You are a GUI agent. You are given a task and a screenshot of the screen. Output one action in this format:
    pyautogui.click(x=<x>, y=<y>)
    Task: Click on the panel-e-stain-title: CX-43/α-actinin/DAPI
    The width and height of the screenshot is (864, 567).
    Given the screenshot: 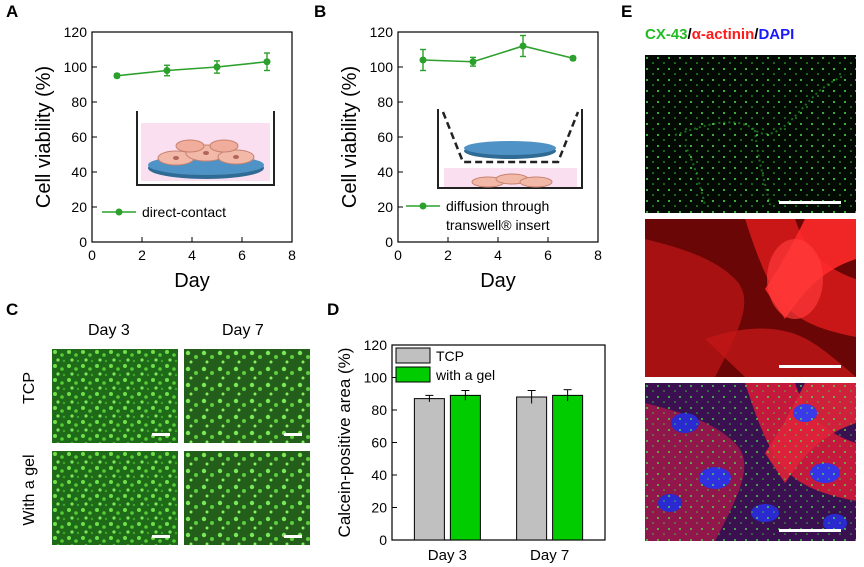 What is the action you would take?
    pyautogui.click(x=719, y=34)
    